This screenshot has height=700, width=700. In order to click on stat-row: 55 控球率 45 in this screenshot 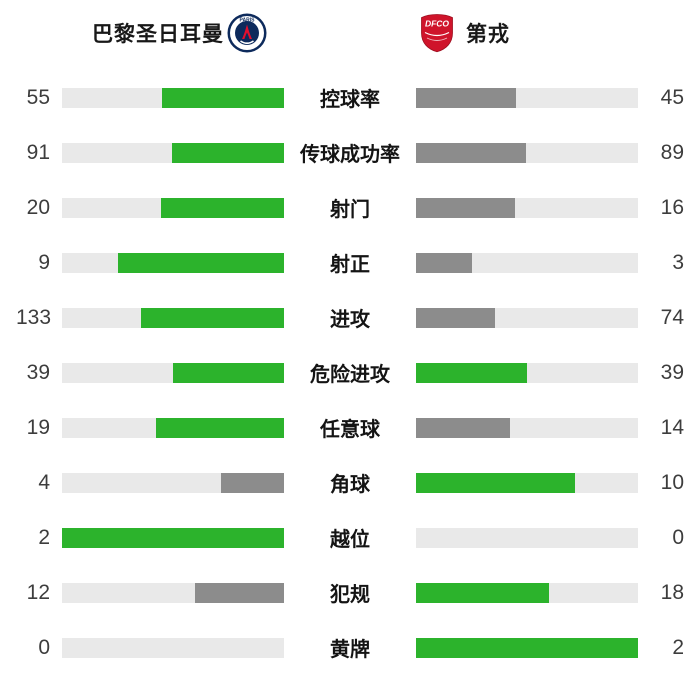, I will do `click(350, 97)`.